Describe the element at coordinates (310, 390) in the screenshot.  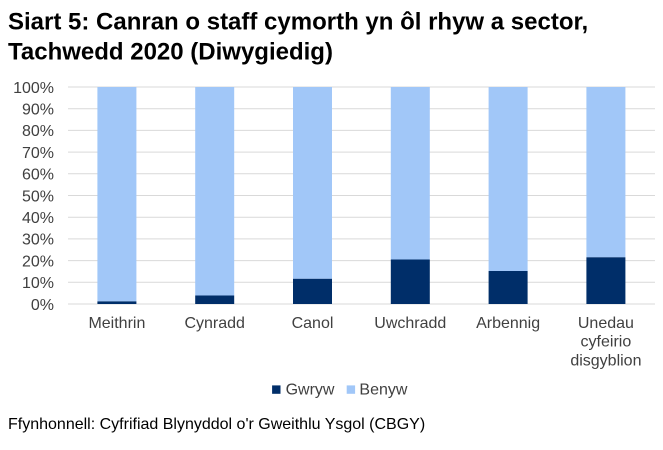
I see `svg-text: Gwryw` at that location.